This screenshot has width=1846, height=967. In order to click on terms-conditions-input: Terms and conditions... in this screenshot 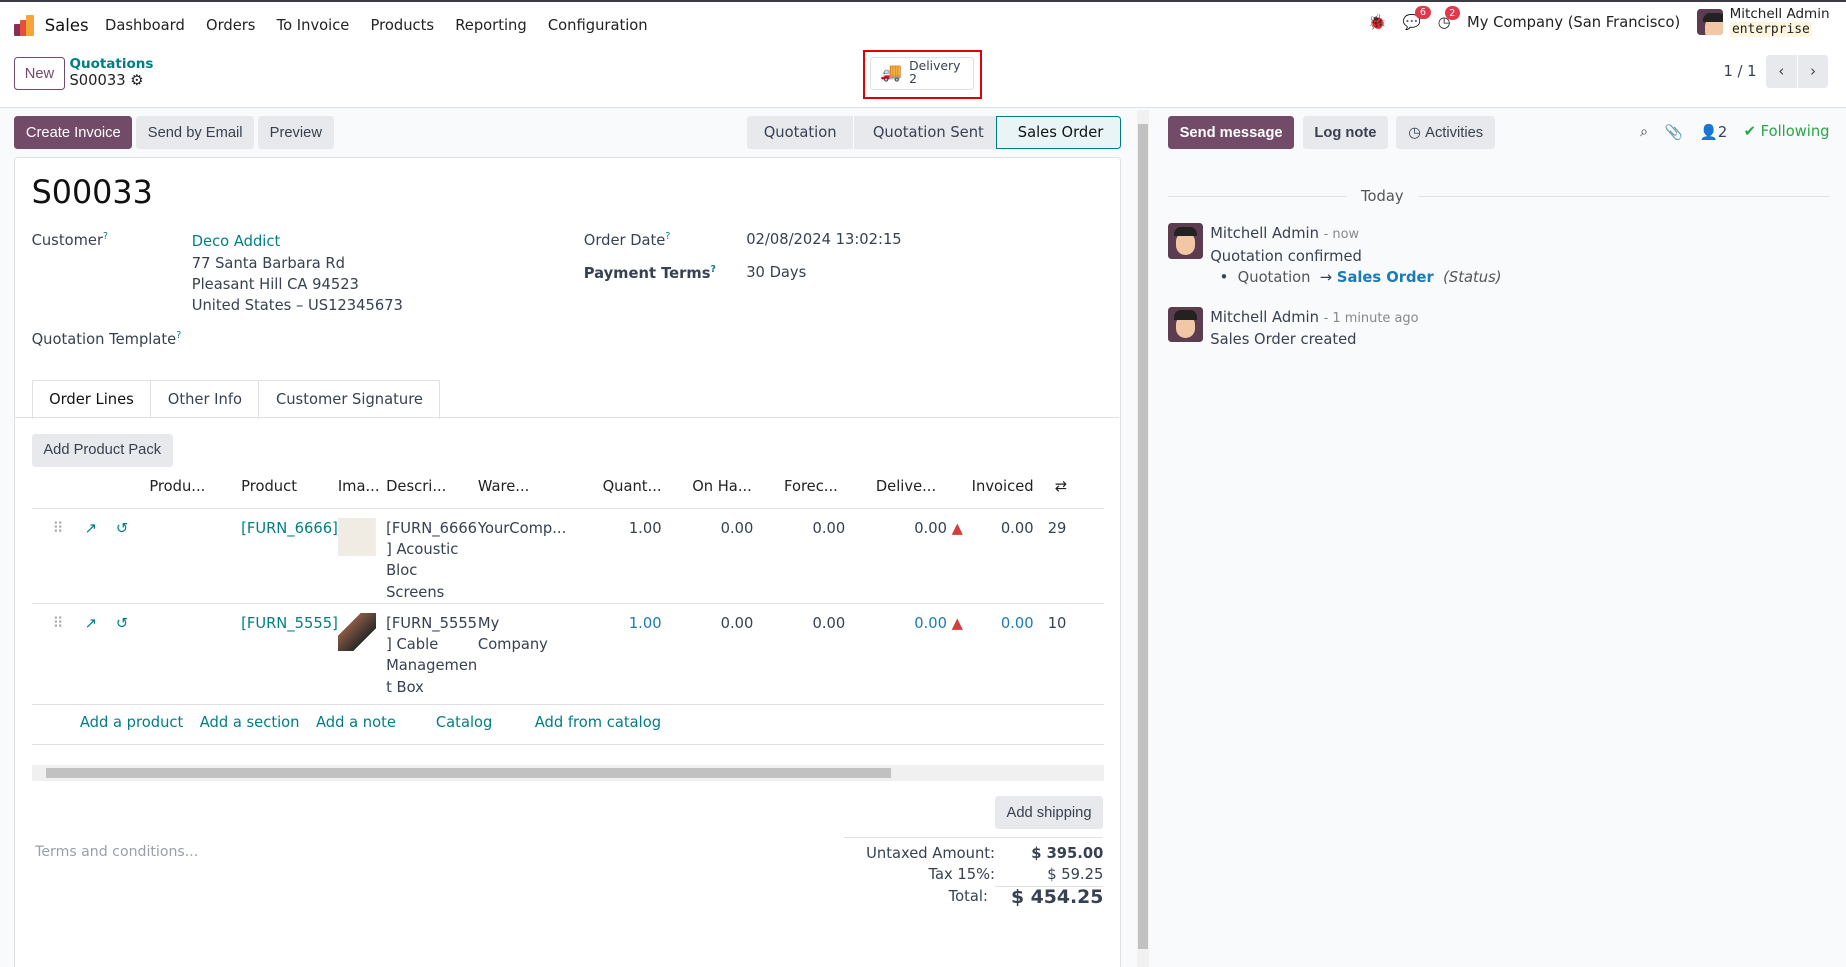, I will do `click(117, 851)`.